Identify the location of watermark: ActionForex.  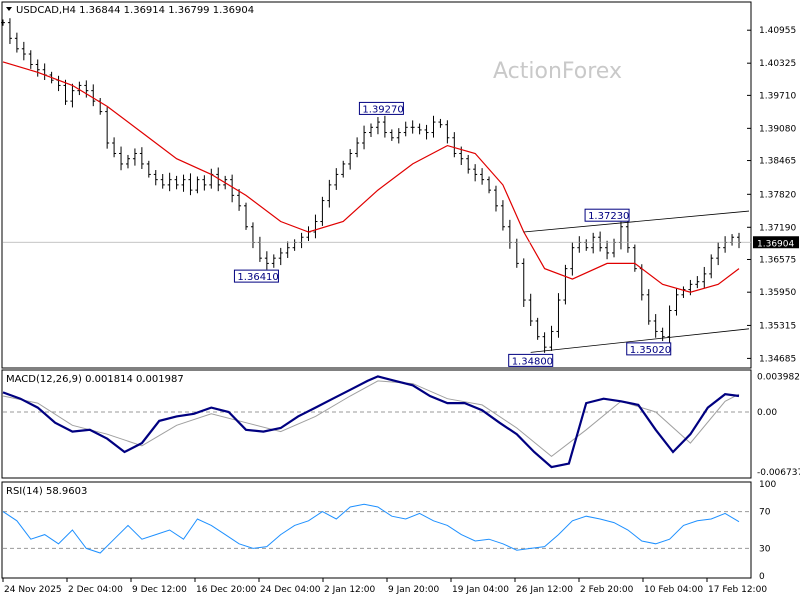
(557, 71).